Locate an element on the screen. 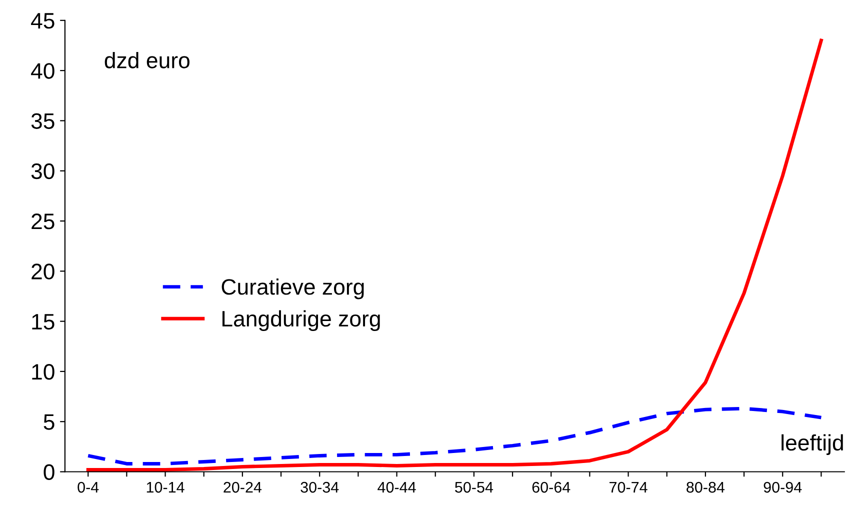  legend-label: Curatieve zorg is located at coordinates (293, 289).